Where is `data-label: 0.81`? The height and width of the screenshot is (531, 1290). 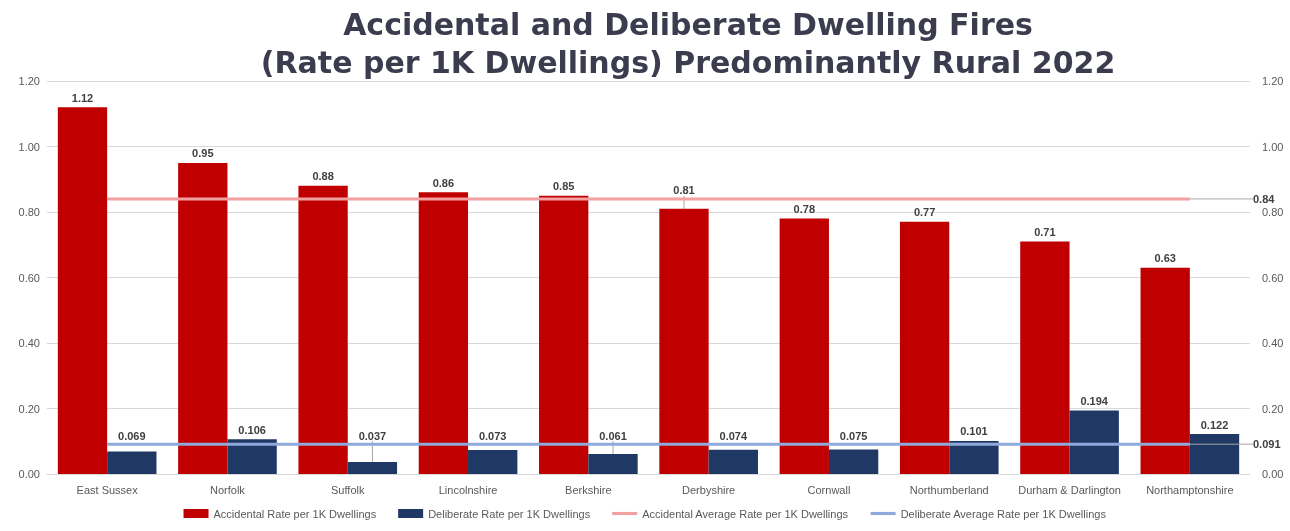 data-label: 0.81 is located at coordinates (684, 190).